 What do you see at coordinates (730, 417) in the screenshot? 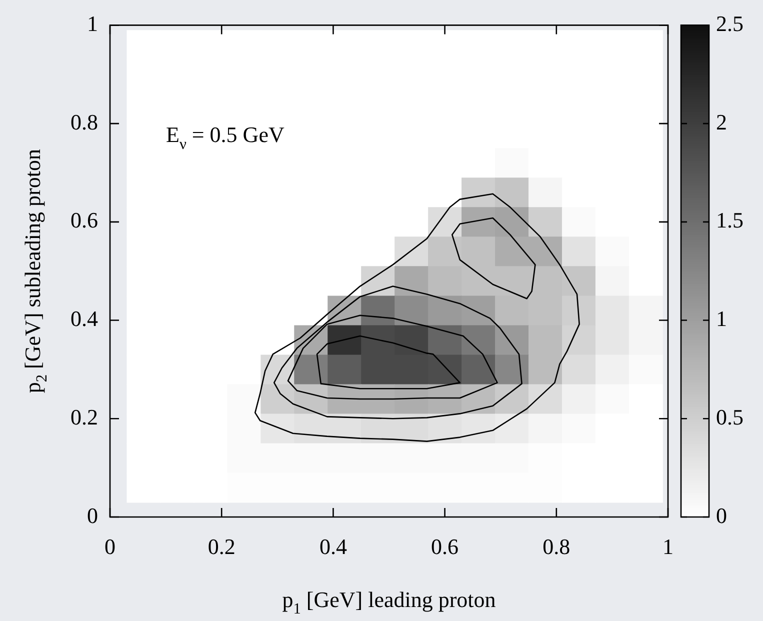
I see `color-bar-label: 0.5` at bounding box center [730, 417].